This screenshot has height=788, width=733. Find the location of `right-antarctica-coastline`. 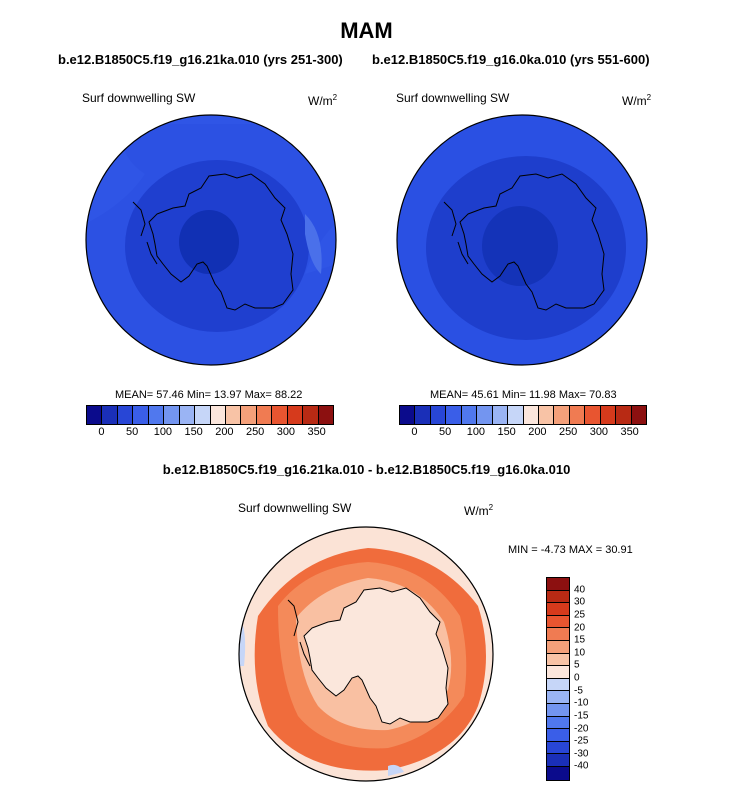

right-antarctica-coastline is located at coordinates (532, 242).